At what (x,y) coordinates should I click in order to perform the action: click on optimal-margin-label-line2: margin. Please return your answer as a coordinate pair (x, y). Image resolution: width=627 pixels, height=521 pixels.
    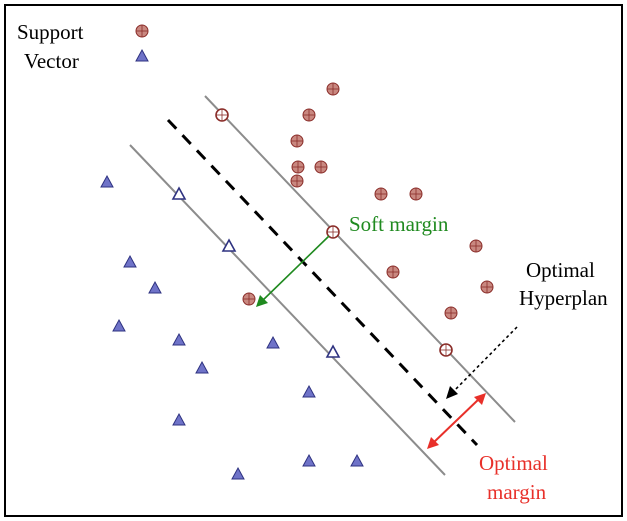
    Looking at the image, I should click on (517, 492).